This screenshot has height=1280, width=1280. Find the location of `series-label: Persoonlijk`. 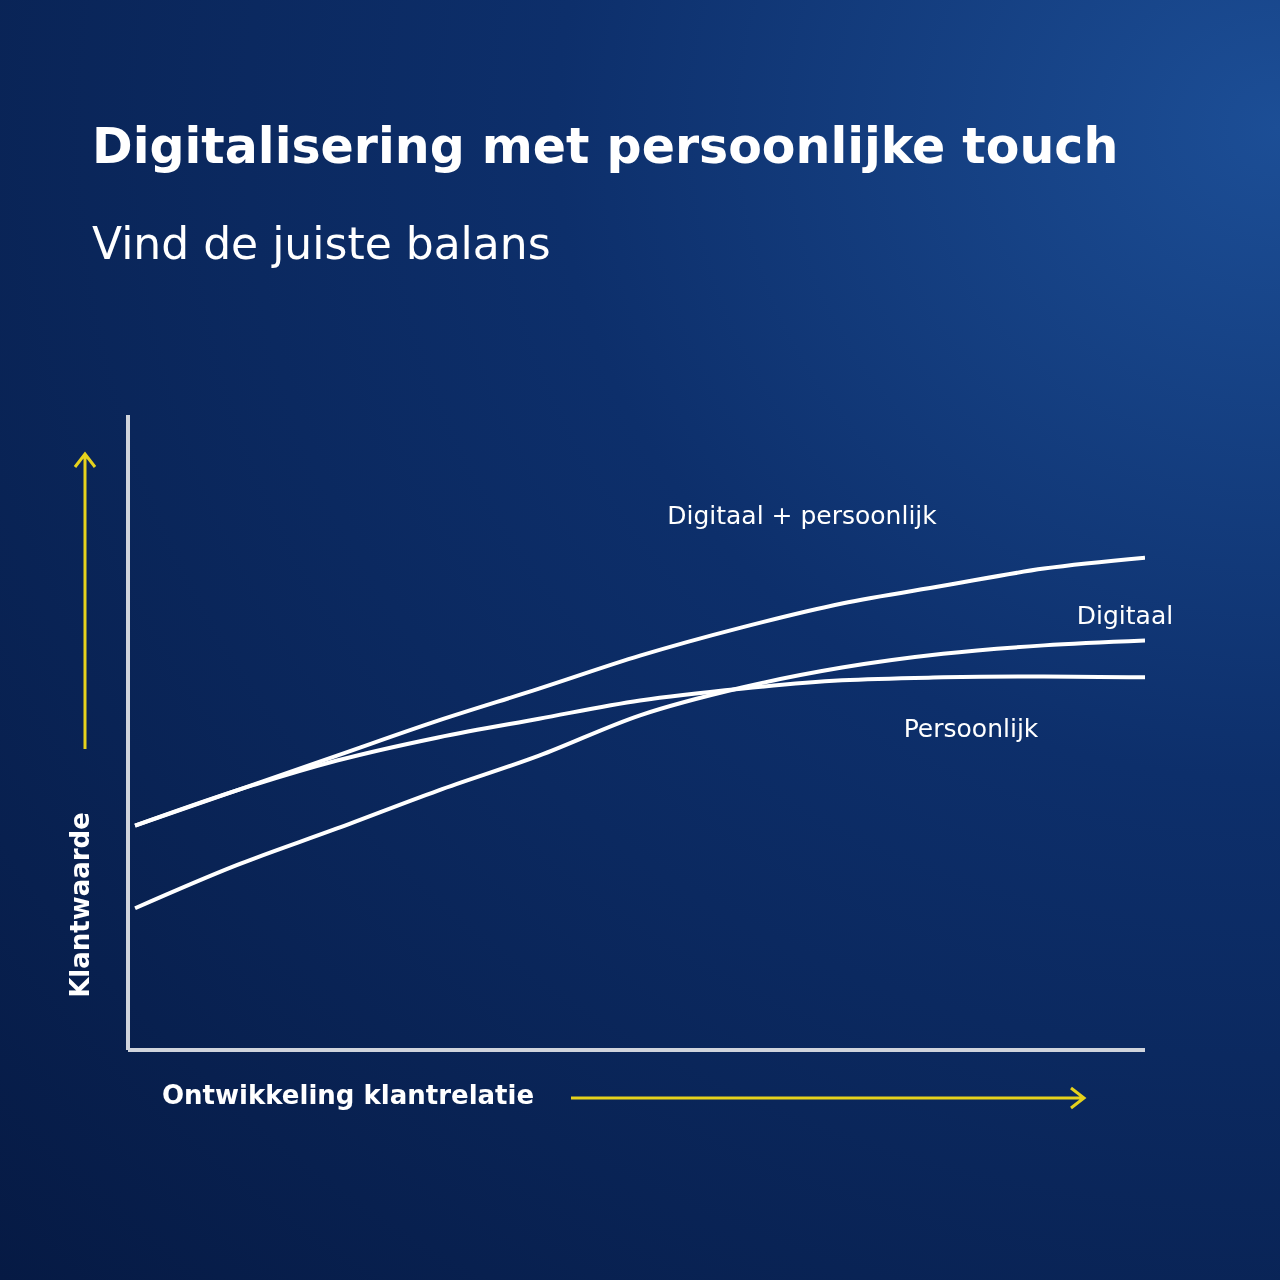

series-label: Persoonlijk is located at coordinates (971, 729).